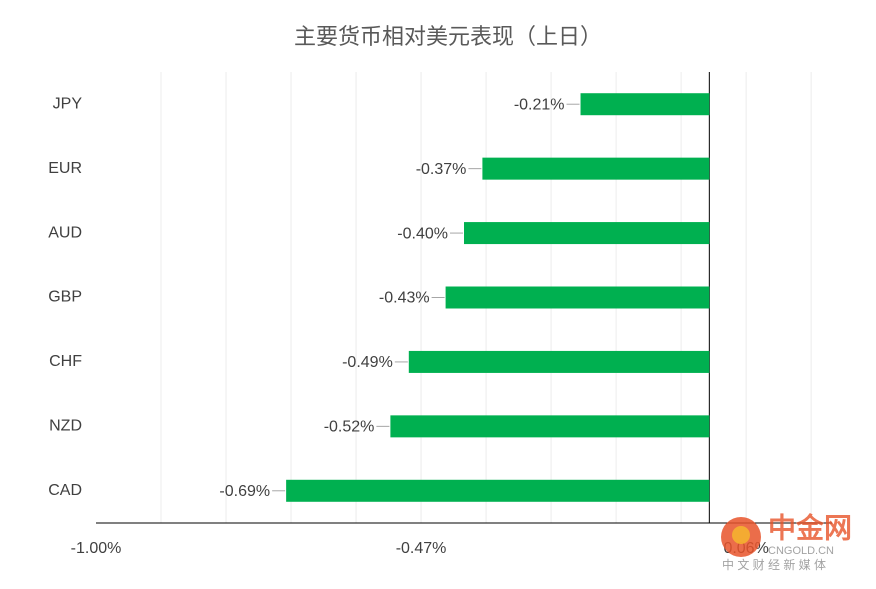 The image size is (876, 589). What do you see at coordinates (367, 362) in the screenshot?
I see `value-label: -0.49%` at bounding box center [367, 362].